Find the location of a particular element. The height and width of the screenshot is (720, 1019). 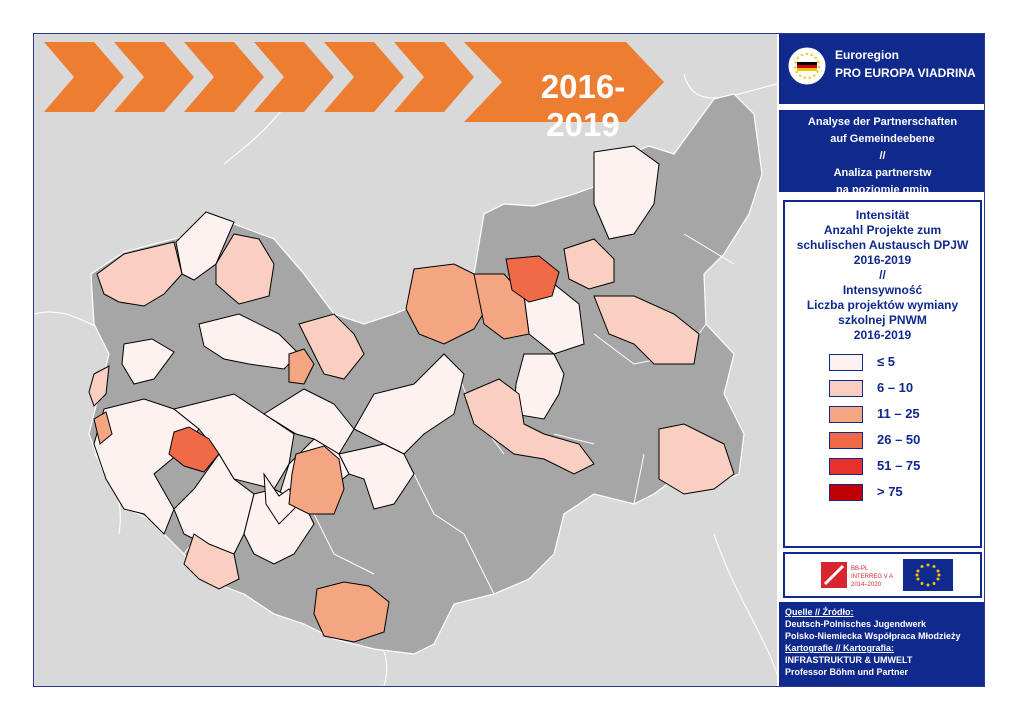

legend-label: 26 – 50 is located at coordinates (899, 439).